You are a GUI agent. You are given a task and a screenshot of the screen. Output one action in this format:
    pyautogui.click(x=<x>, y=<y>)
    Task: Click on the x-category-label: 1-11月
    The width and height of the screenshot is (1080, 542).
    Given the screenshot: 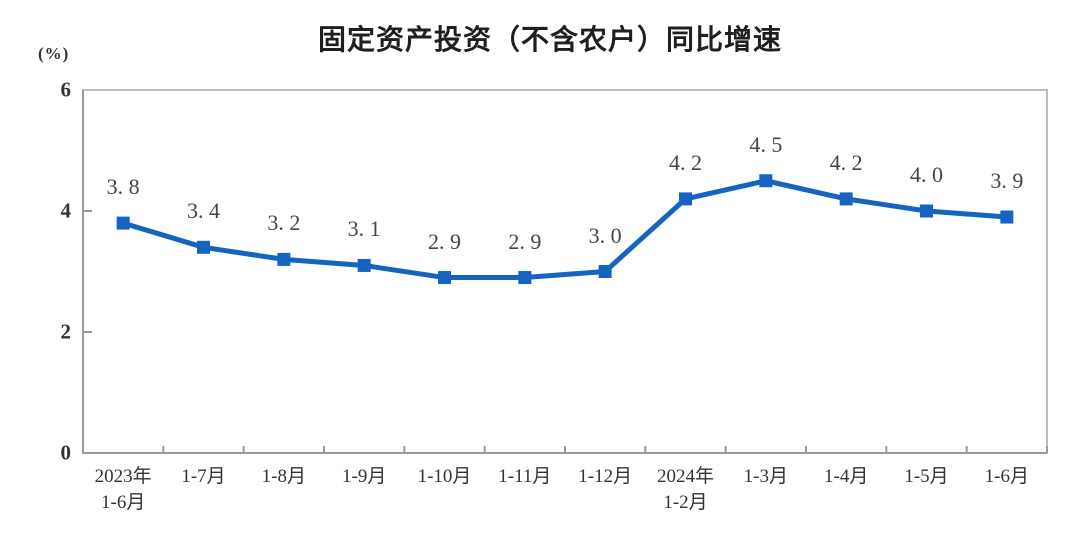 What is the action you would take?
    pyautogui.click(x=525, y=476)
    